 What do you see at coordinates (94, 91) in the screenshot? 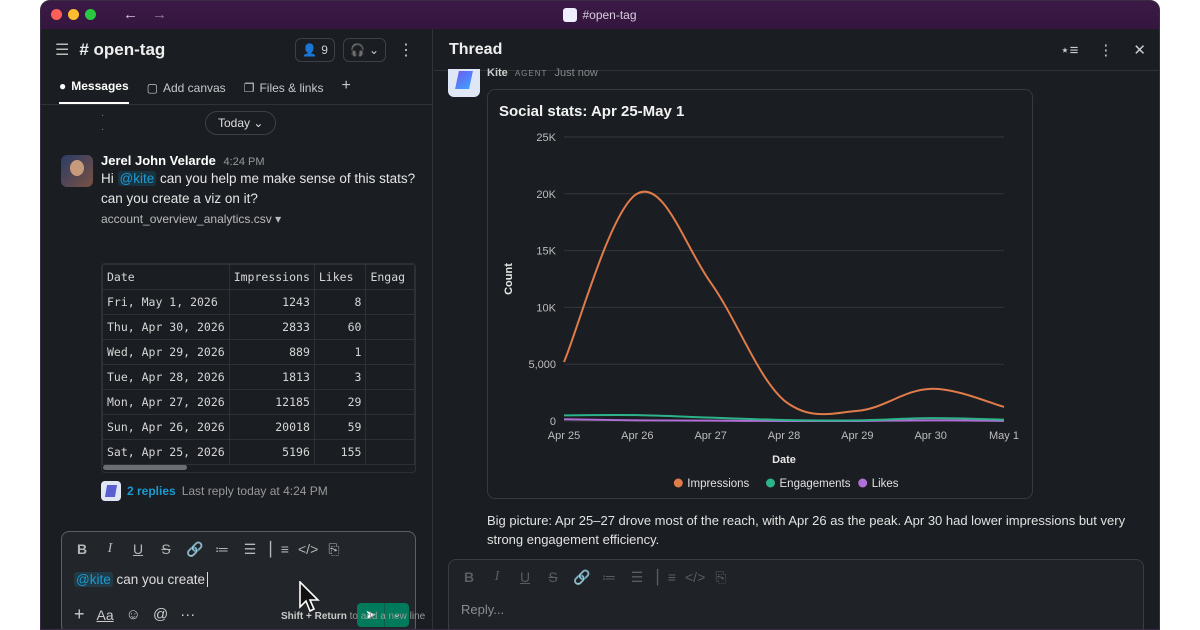
I see `tab-messages: ● Messages` at bounding box center [94, 91].